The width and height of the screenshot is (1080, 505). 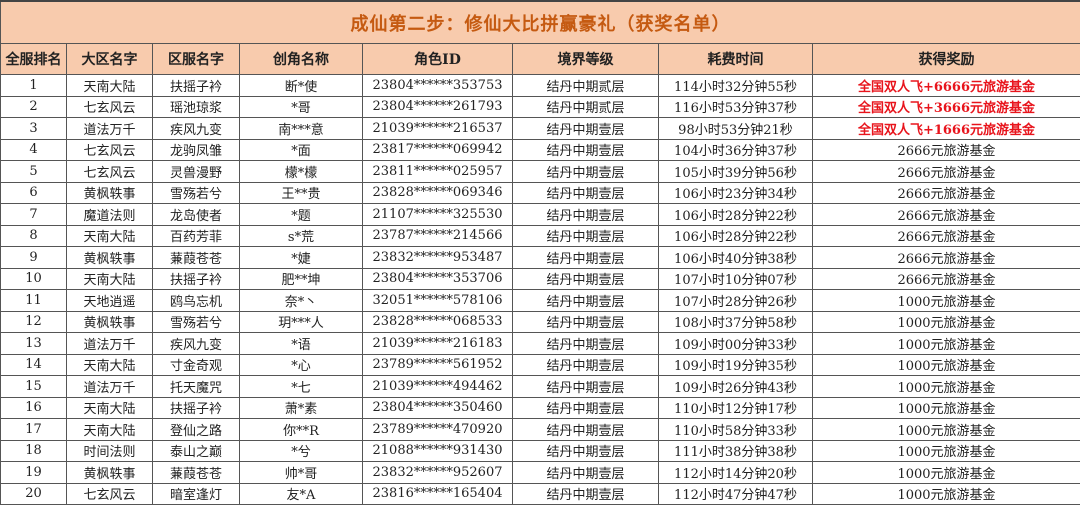 I want to click on cell-id: 23828******069346, so click(x=438, y=193).